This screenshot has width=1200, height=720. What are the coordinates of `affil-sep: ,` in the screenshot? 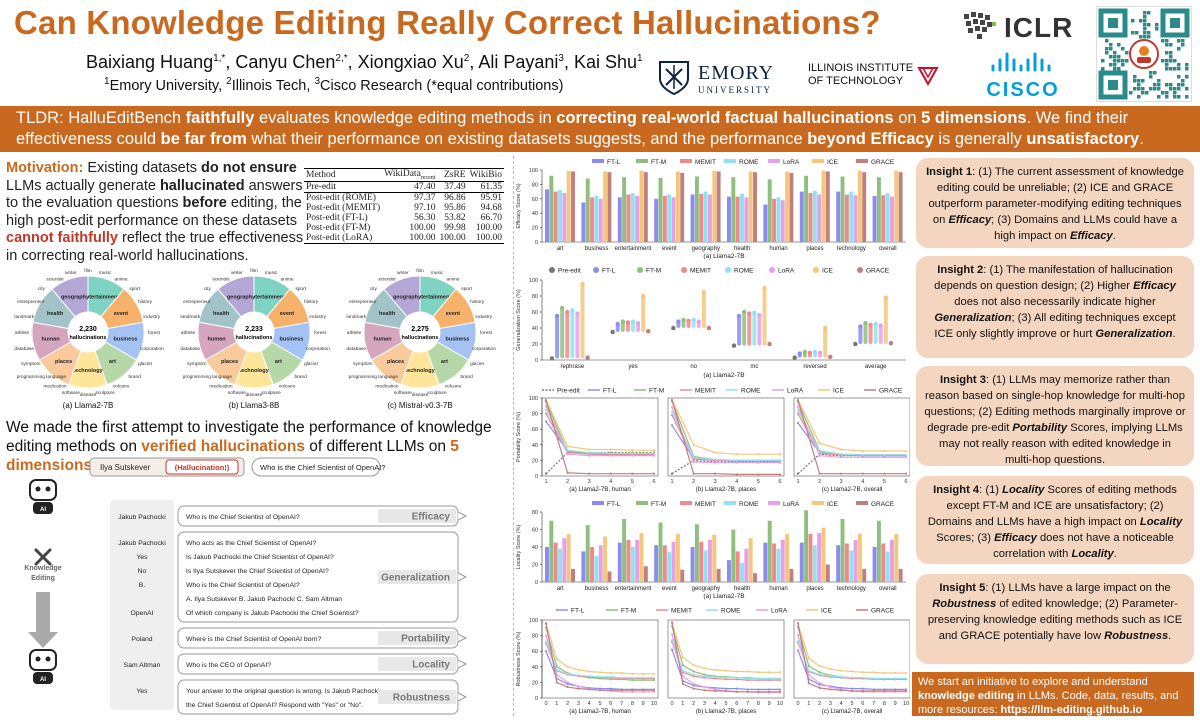 It's located at (222, 85).